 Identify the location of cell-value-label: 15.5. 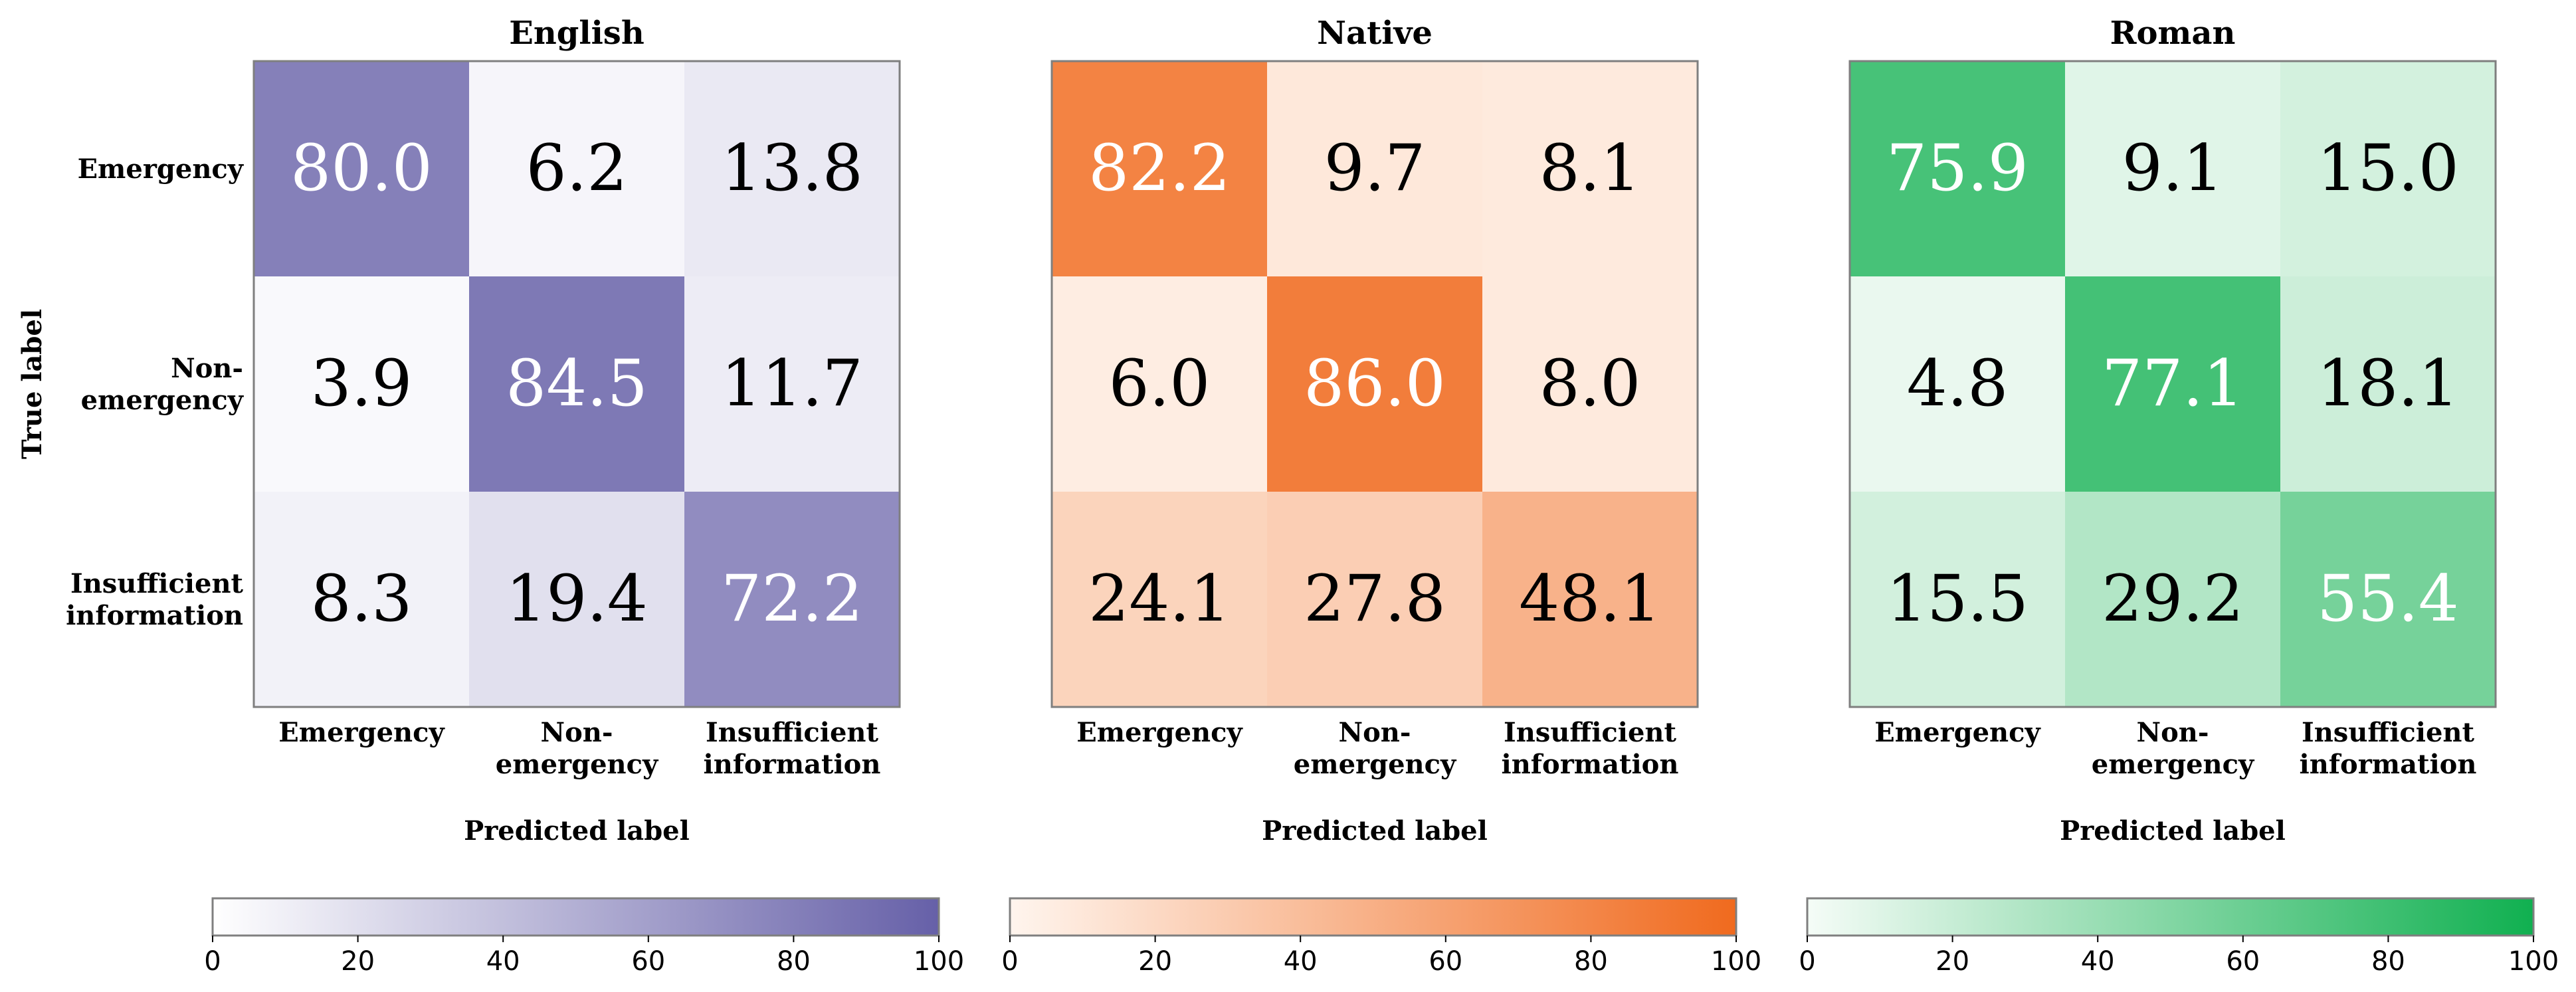
(1958, 598).